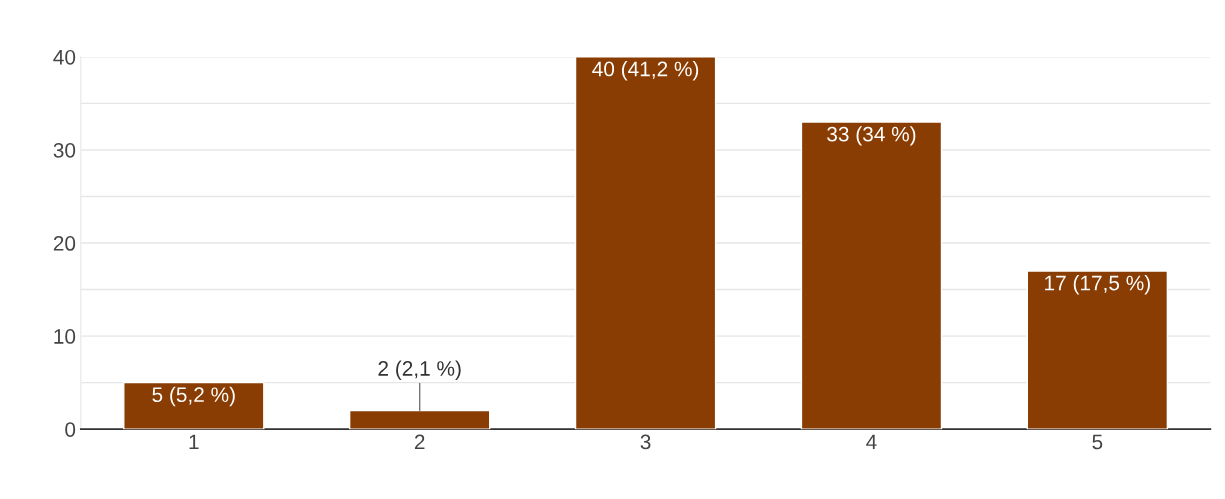 This screenshot has height=499, width=1225. What do you see at coordinates (64, 150) in the screenshot?
I see `y-tick-label: 30` at bounding box center [64, 150].